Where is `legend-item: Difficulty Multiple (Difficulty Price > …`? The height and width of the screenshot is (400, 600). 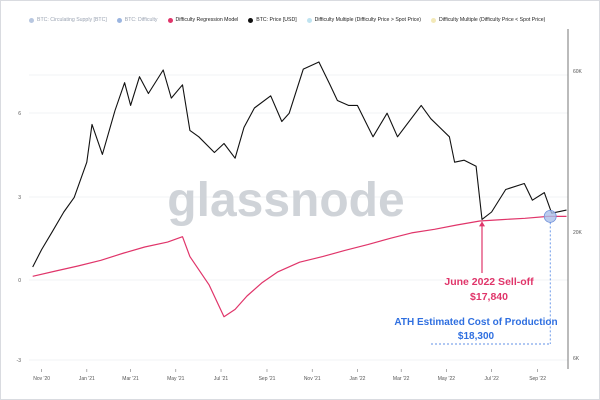 legend-item: Difficulty Multiple (Difficulty Price > … is located at coordinates (363, 20).